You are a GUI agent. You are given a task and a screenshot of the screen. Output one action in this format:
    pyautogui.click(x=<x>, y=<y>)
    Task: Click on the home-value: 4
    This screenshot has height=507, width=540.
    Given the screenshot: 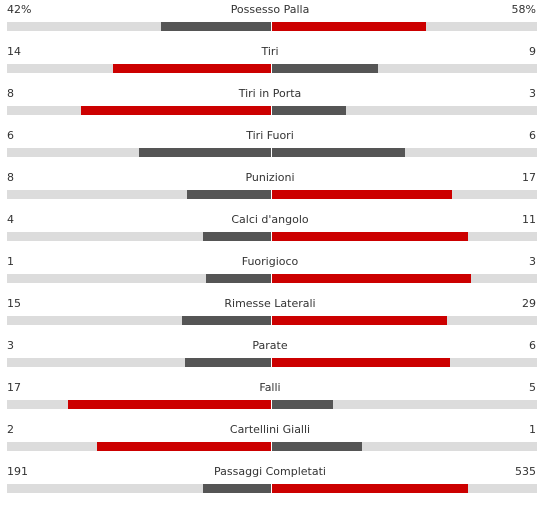 What is the action you would take?
    pyautogui.click(x=10, y=219)
    